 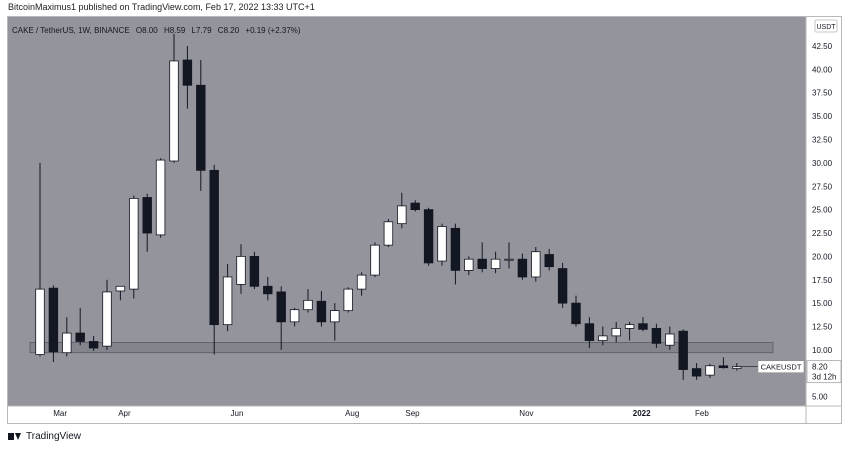 I want to click on y-tick-label: 27.50, so click(x=822, y=186).